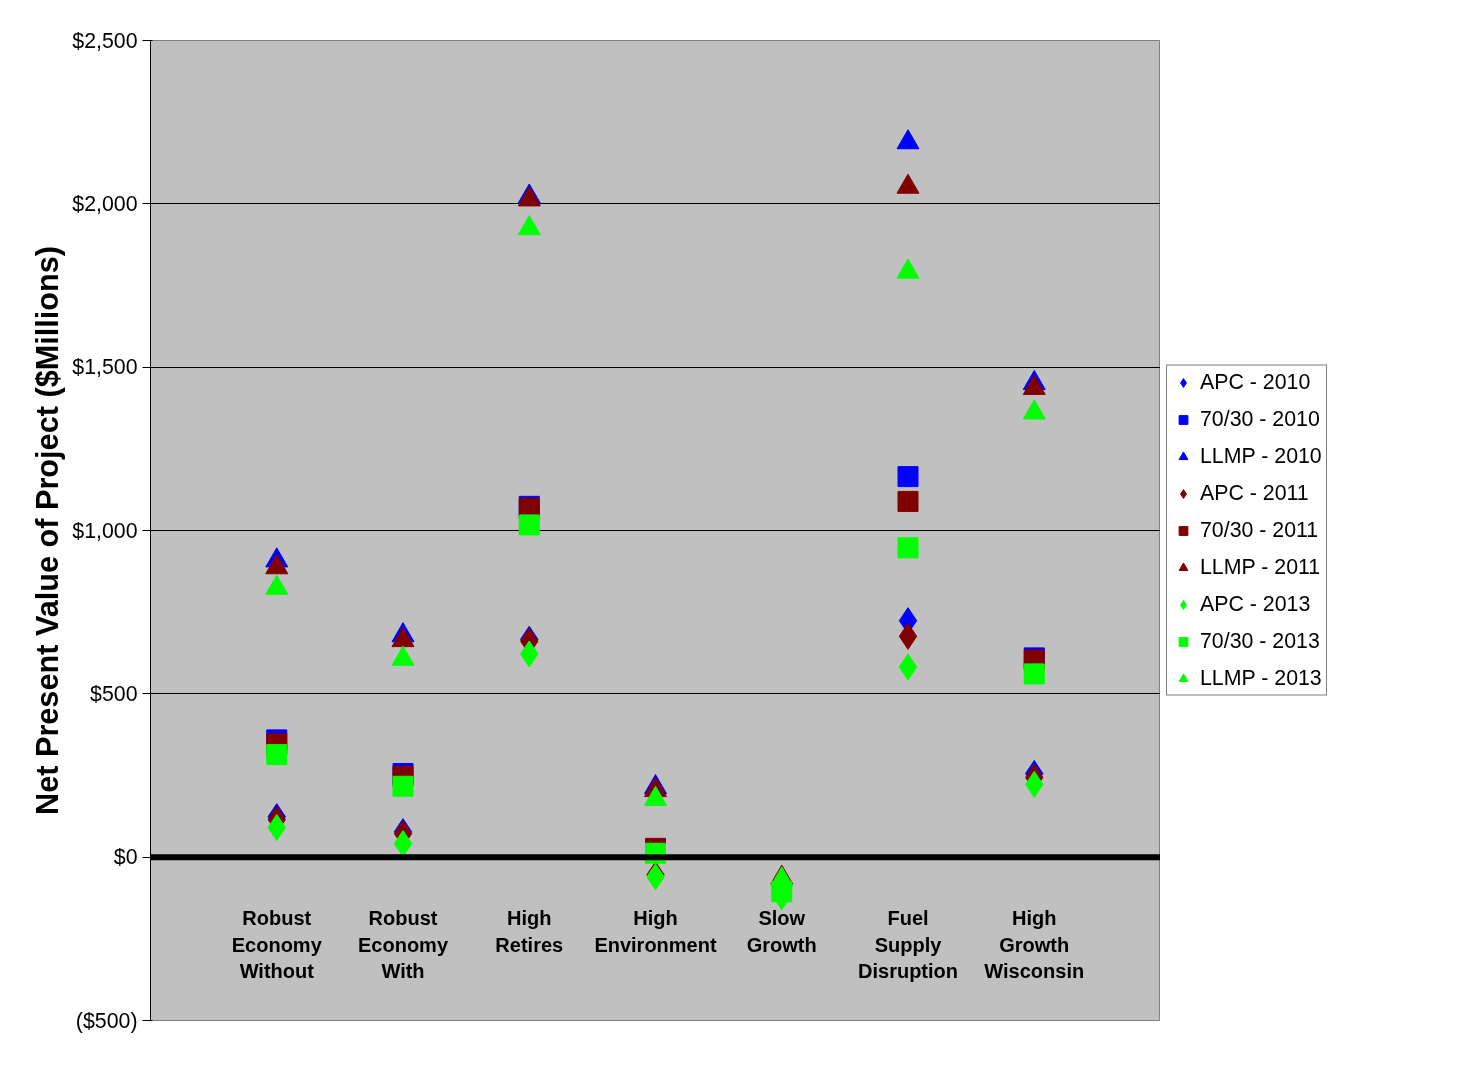 The width and height of the screenshot is (1481, 1084). Describe the element at coordinates (48, 530) in the screenshot. I see `y-axis-title: Net Present Value of Project ($Millions)` at that location.